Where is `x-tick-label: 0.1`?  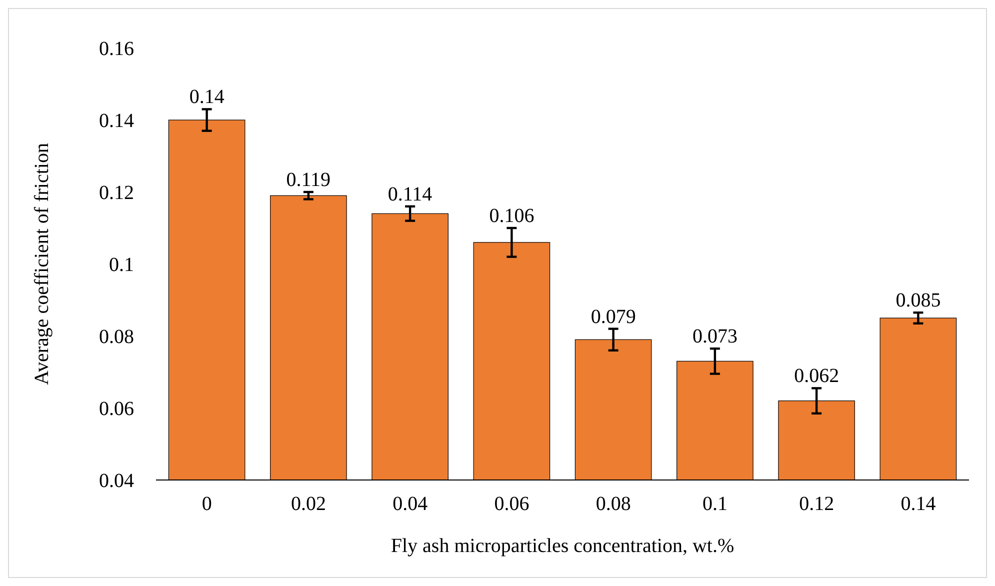 x-tick-label: 0.1 is located at coordinates (715, 504).